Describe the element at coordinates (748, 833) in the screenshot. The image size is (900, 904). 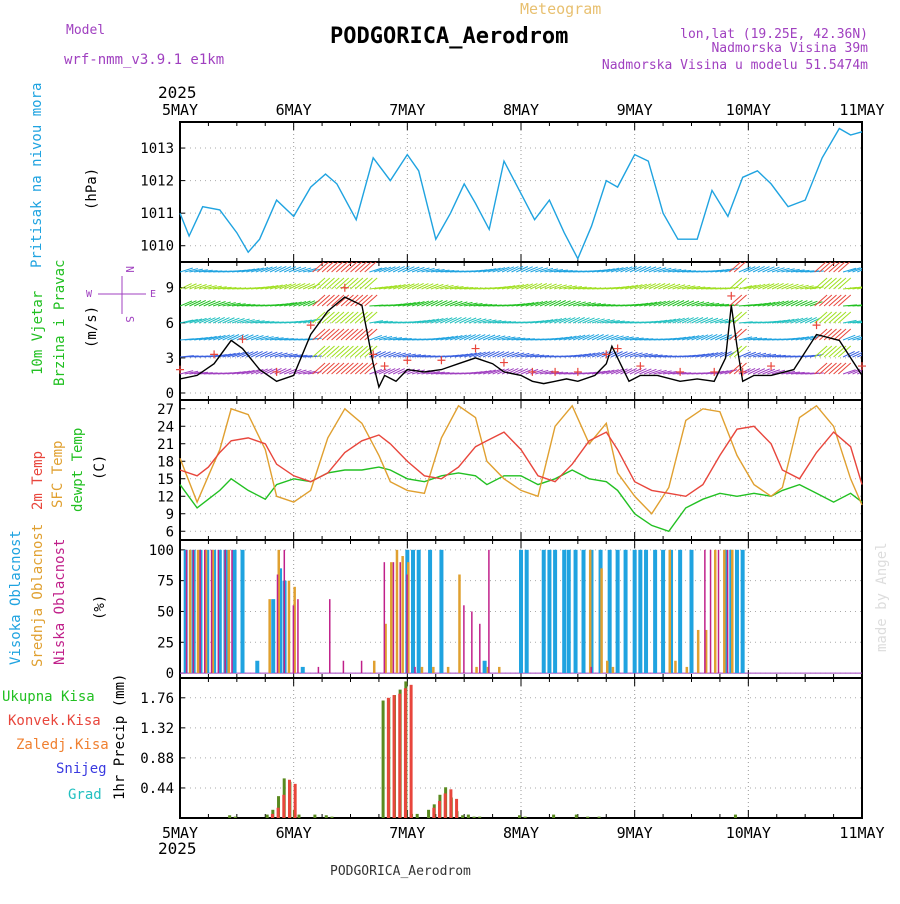
I see `day-label-bottom: 10MAY` at that location.